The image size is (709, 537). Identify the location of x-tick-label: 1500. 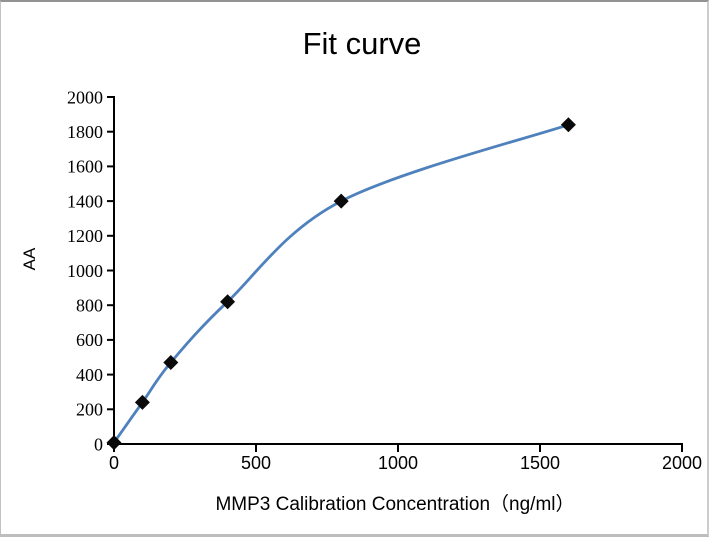
(540, 463).